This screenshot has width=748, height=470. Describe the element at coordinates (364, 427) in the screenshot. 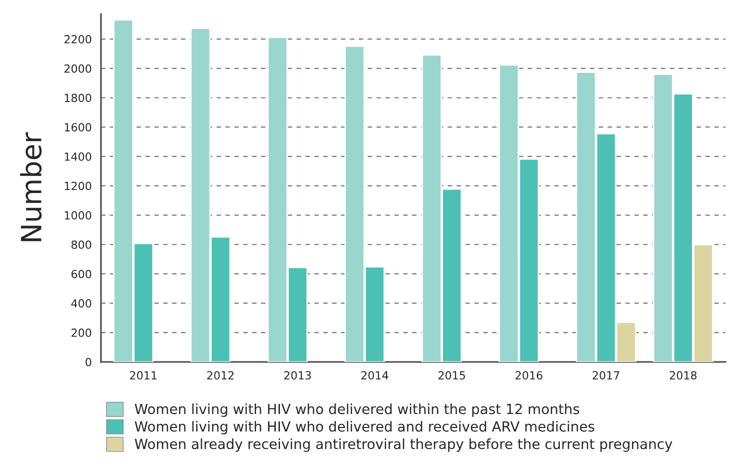

I see `legend-label: Women living with HIV who delivered and received ARV medicines` at that location.